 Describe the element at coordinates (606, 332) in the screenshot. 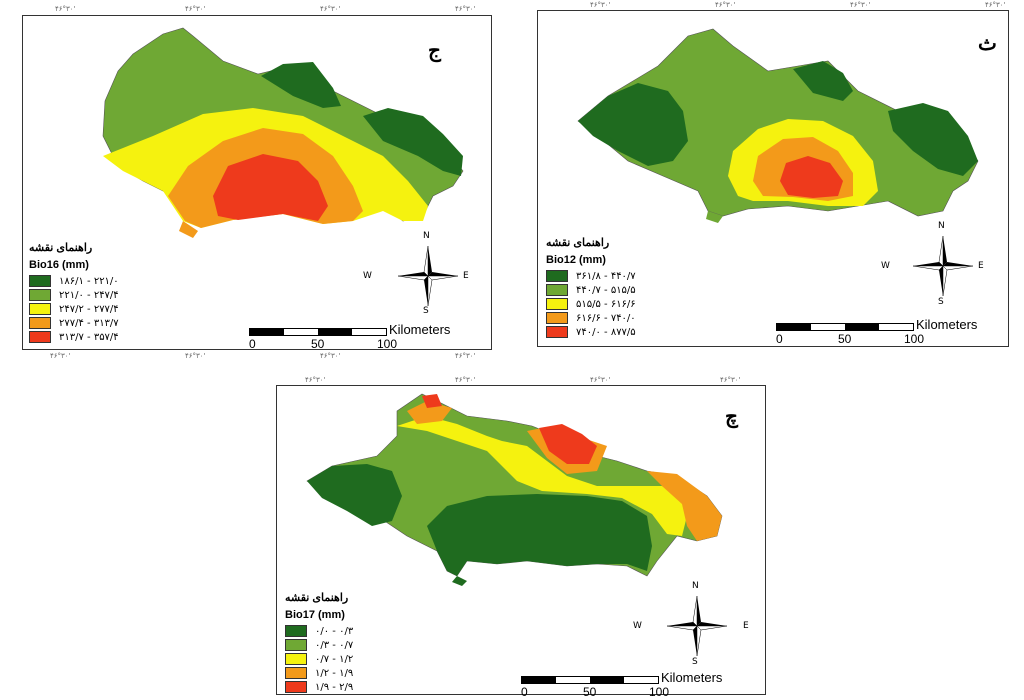

I see `legend-label: ۷۴۰/۰ - ۸۷۷/۵` at that location.